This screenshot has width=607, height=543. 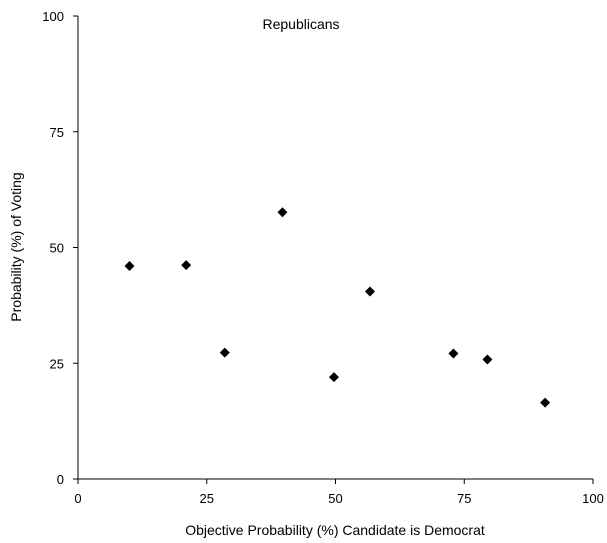 I want to click on x-tick-label: 0, so click(x=77, y=498).